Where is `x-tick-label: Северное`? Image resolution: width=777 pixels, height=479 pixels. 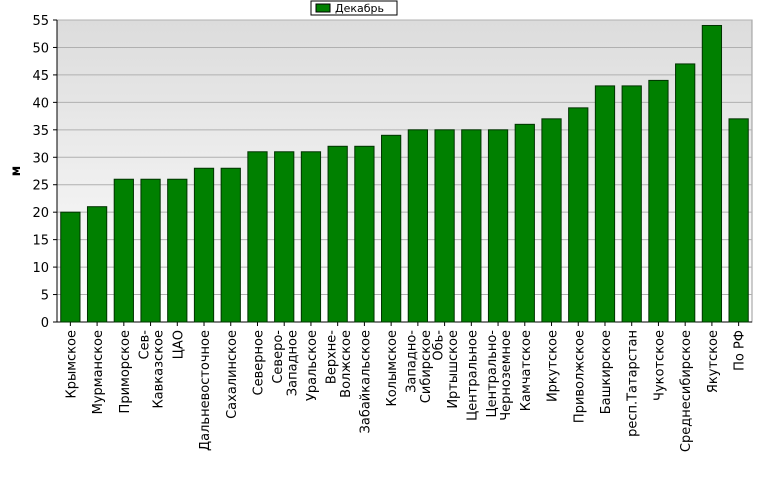 x-tick-label: Северное is located at coordinates (258, 362).